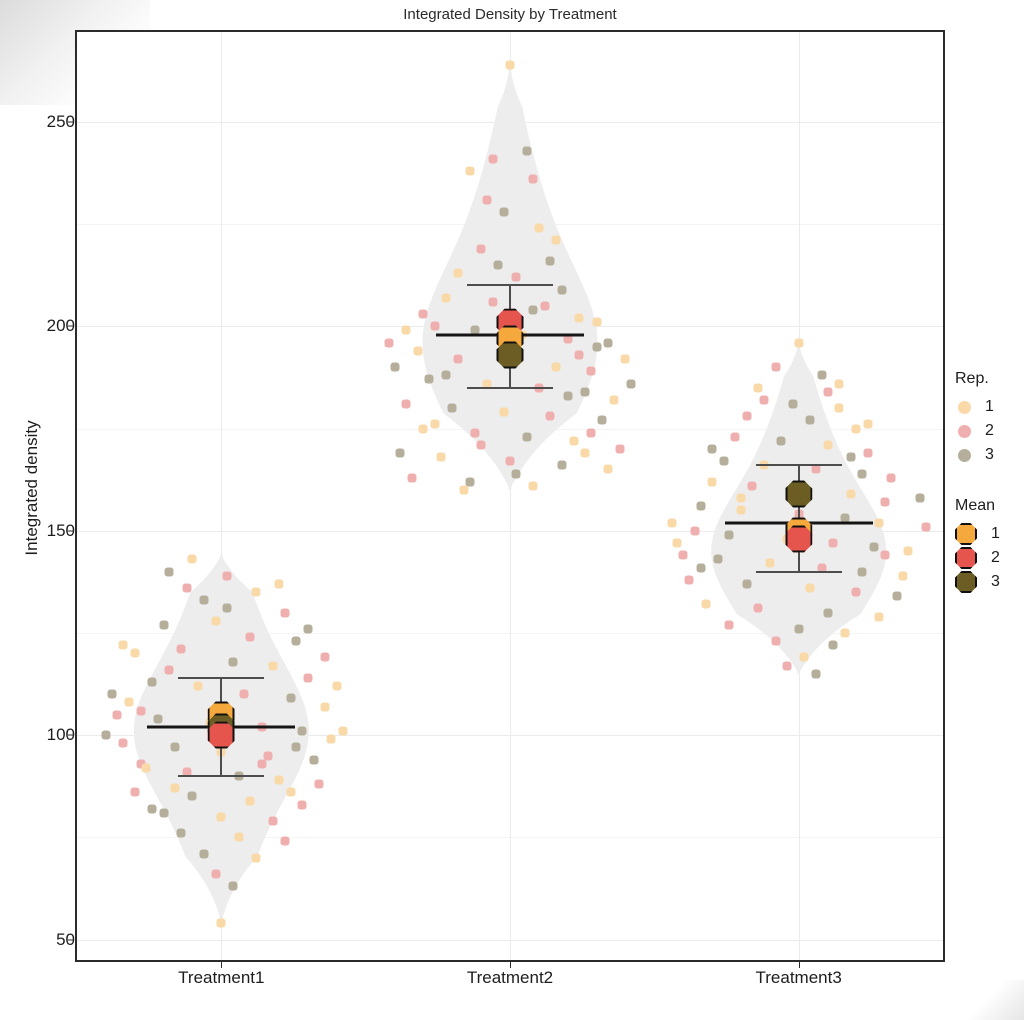 The height and width of the screenshot is (1020, 1024). I want to click on legend-item-rep-2: 2, so click(989, 431).